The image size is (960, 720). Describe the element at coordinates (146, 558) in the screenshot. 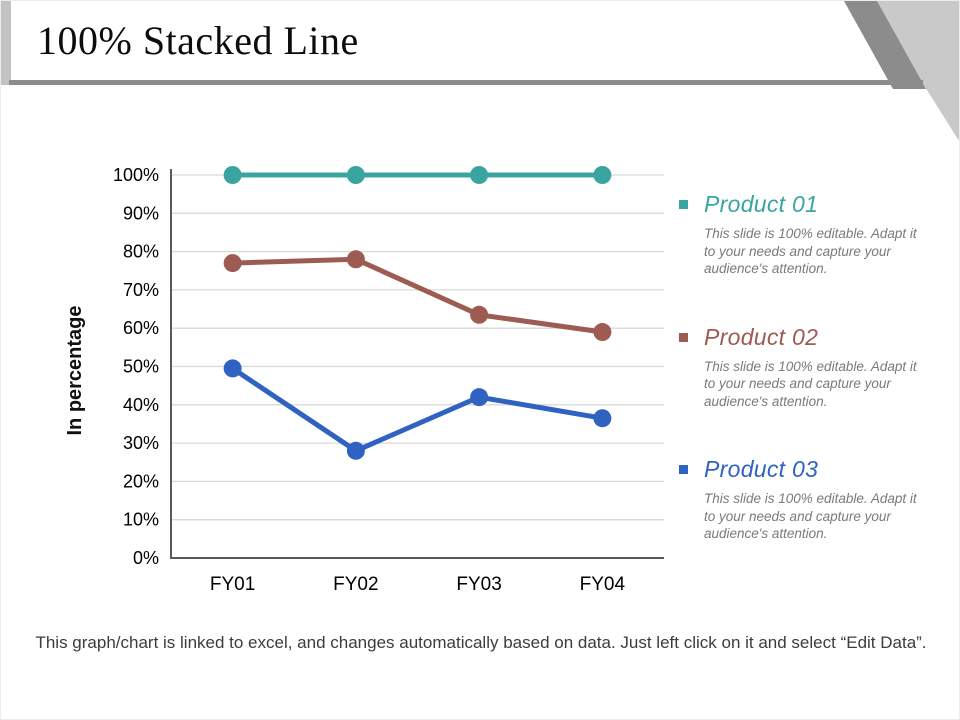

I see `y-tick-label: 0%` at that location.